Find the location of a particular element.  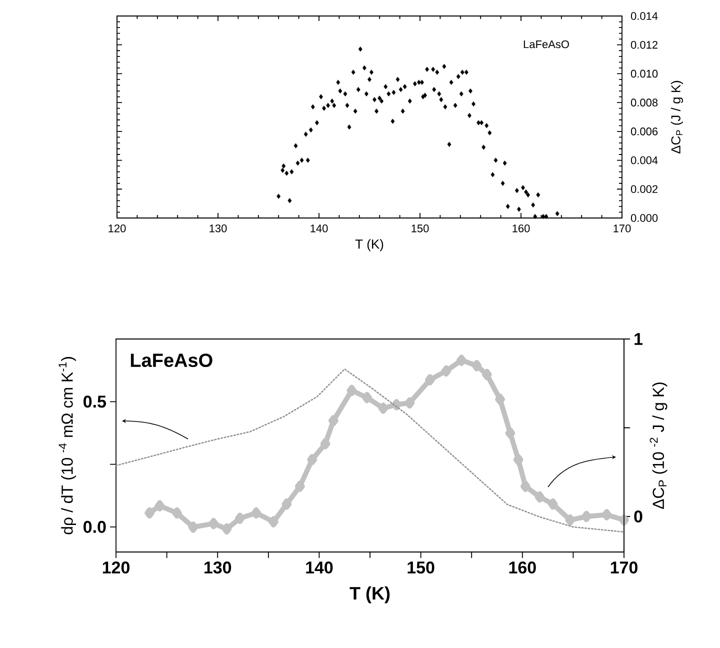

y-tick-label: 0.014 is located at coordinates (644, 16).